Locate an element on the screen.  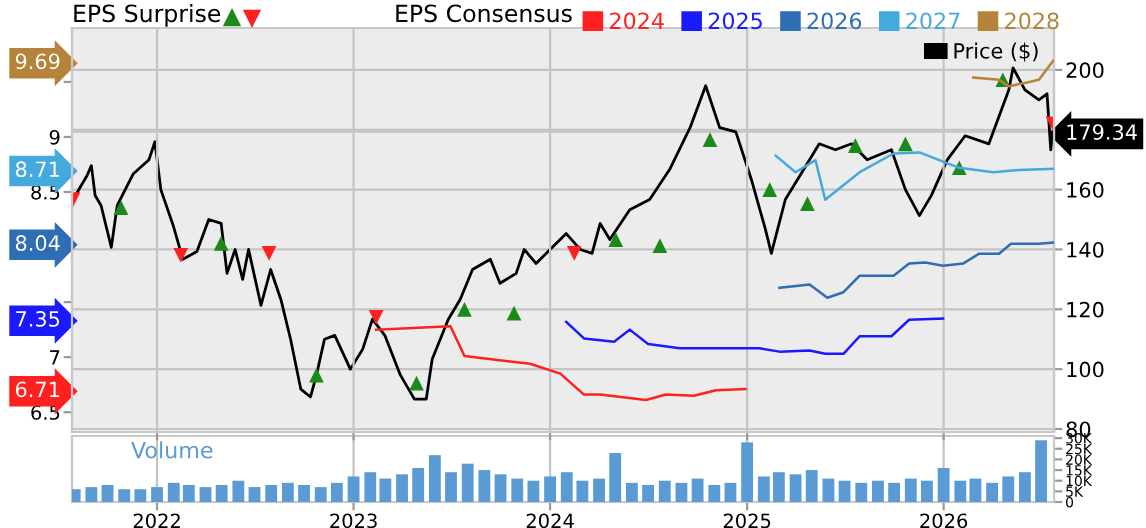
legend-title: EPS Consensus is located at coordinates (484, 13).